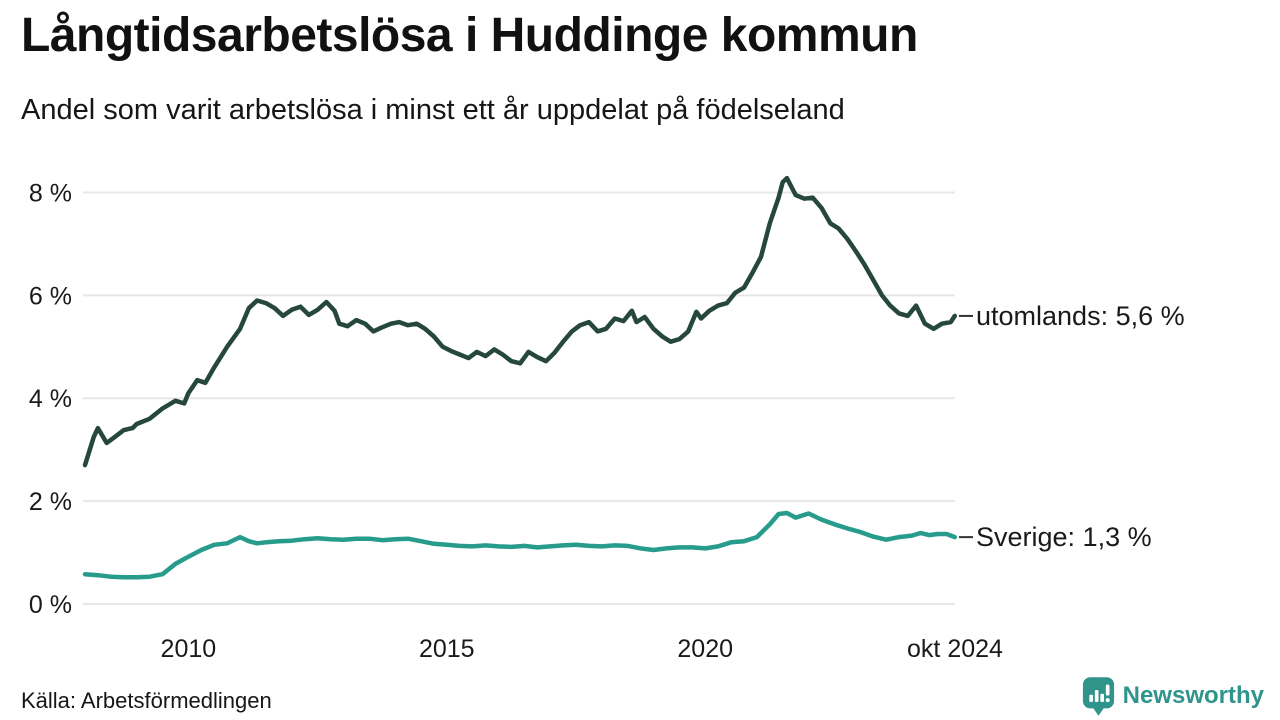 The width and height of the screenshot is (1280, 720). What do you see at coordinates (447, 649) in the screenshot?
I see `x-axis-tick-label: 2015` at bounding box center [447, 649].